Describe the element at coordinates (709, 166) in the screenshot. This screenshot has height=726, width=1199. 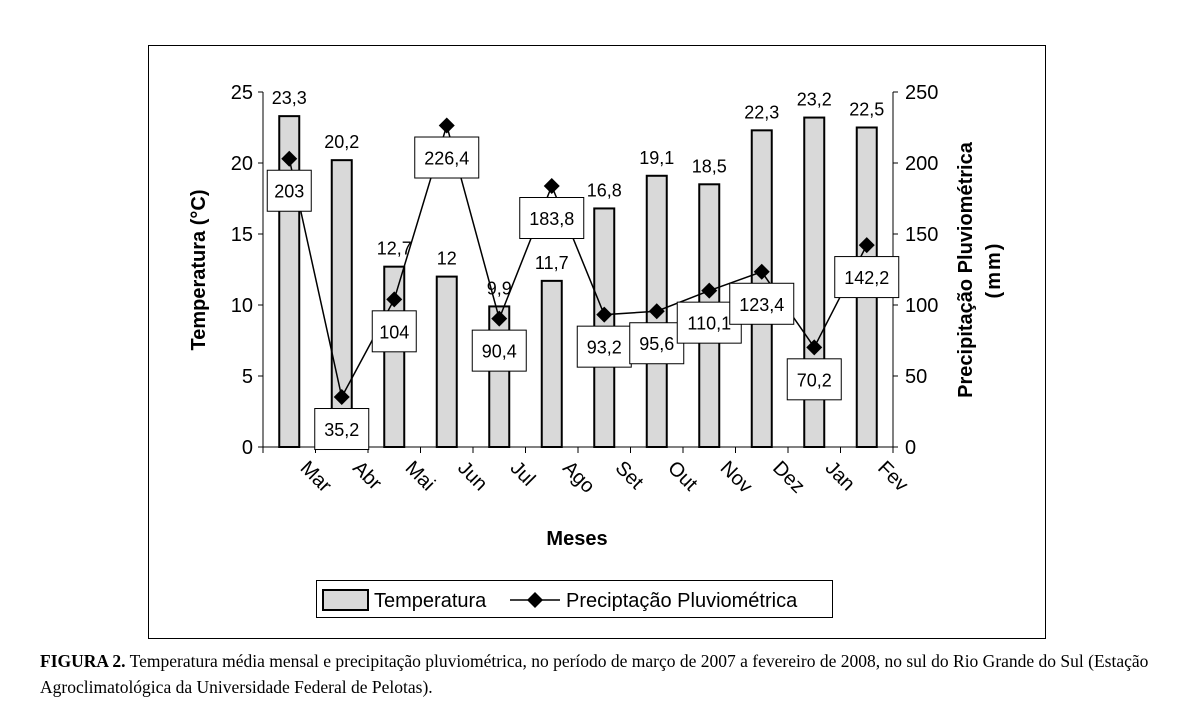
I see `bar-value-label: 18,5` at that location.